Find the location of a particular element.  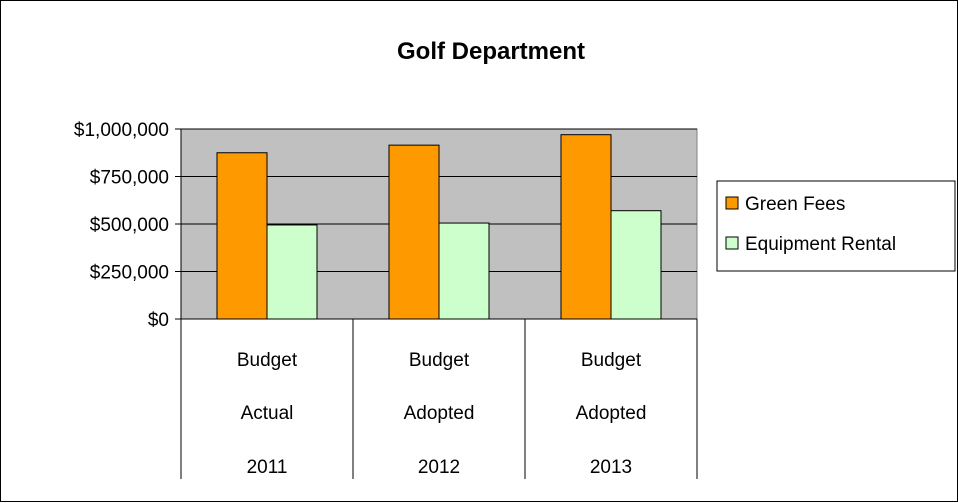

y-tick-label: $0 is located at coordinates (158, 320).